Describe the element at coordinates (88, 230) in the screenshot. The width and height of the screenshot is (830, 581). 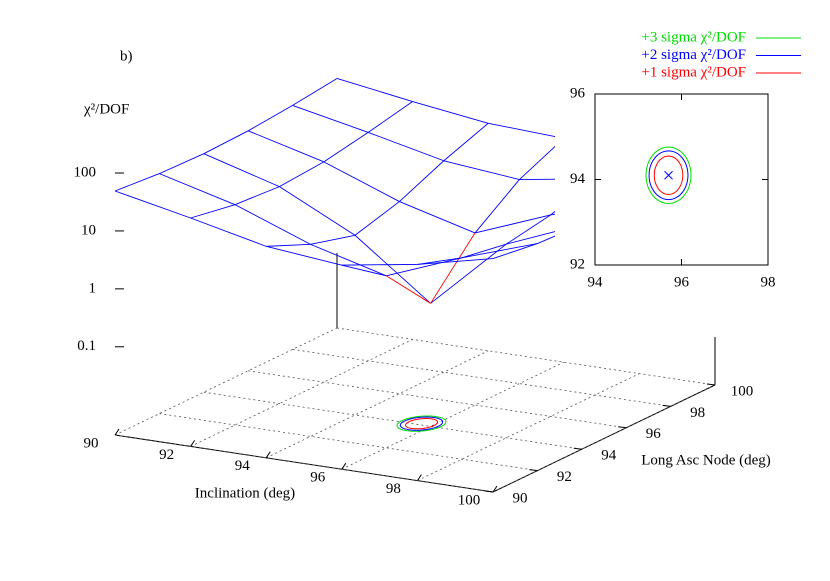
I see `z-tick-label: 10` at that location.